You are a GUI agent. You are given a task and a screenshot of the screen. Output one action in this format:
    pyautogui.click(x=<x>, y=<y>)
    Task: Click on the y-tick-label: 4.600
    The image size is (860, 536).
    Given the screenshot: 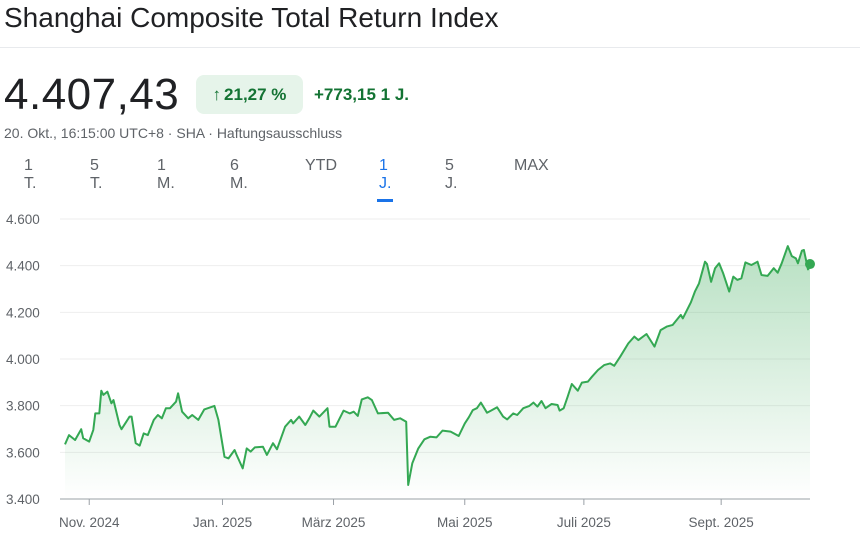 What is the action you would take?
    pyautogui.click(x=23, y=219)
    